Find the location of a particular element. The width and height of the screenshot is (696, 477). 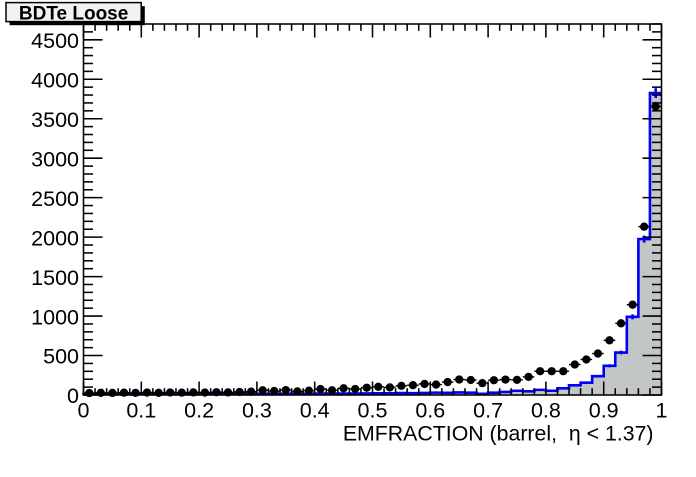

svg-text: 0.1 is located at coordinates (141, 410).